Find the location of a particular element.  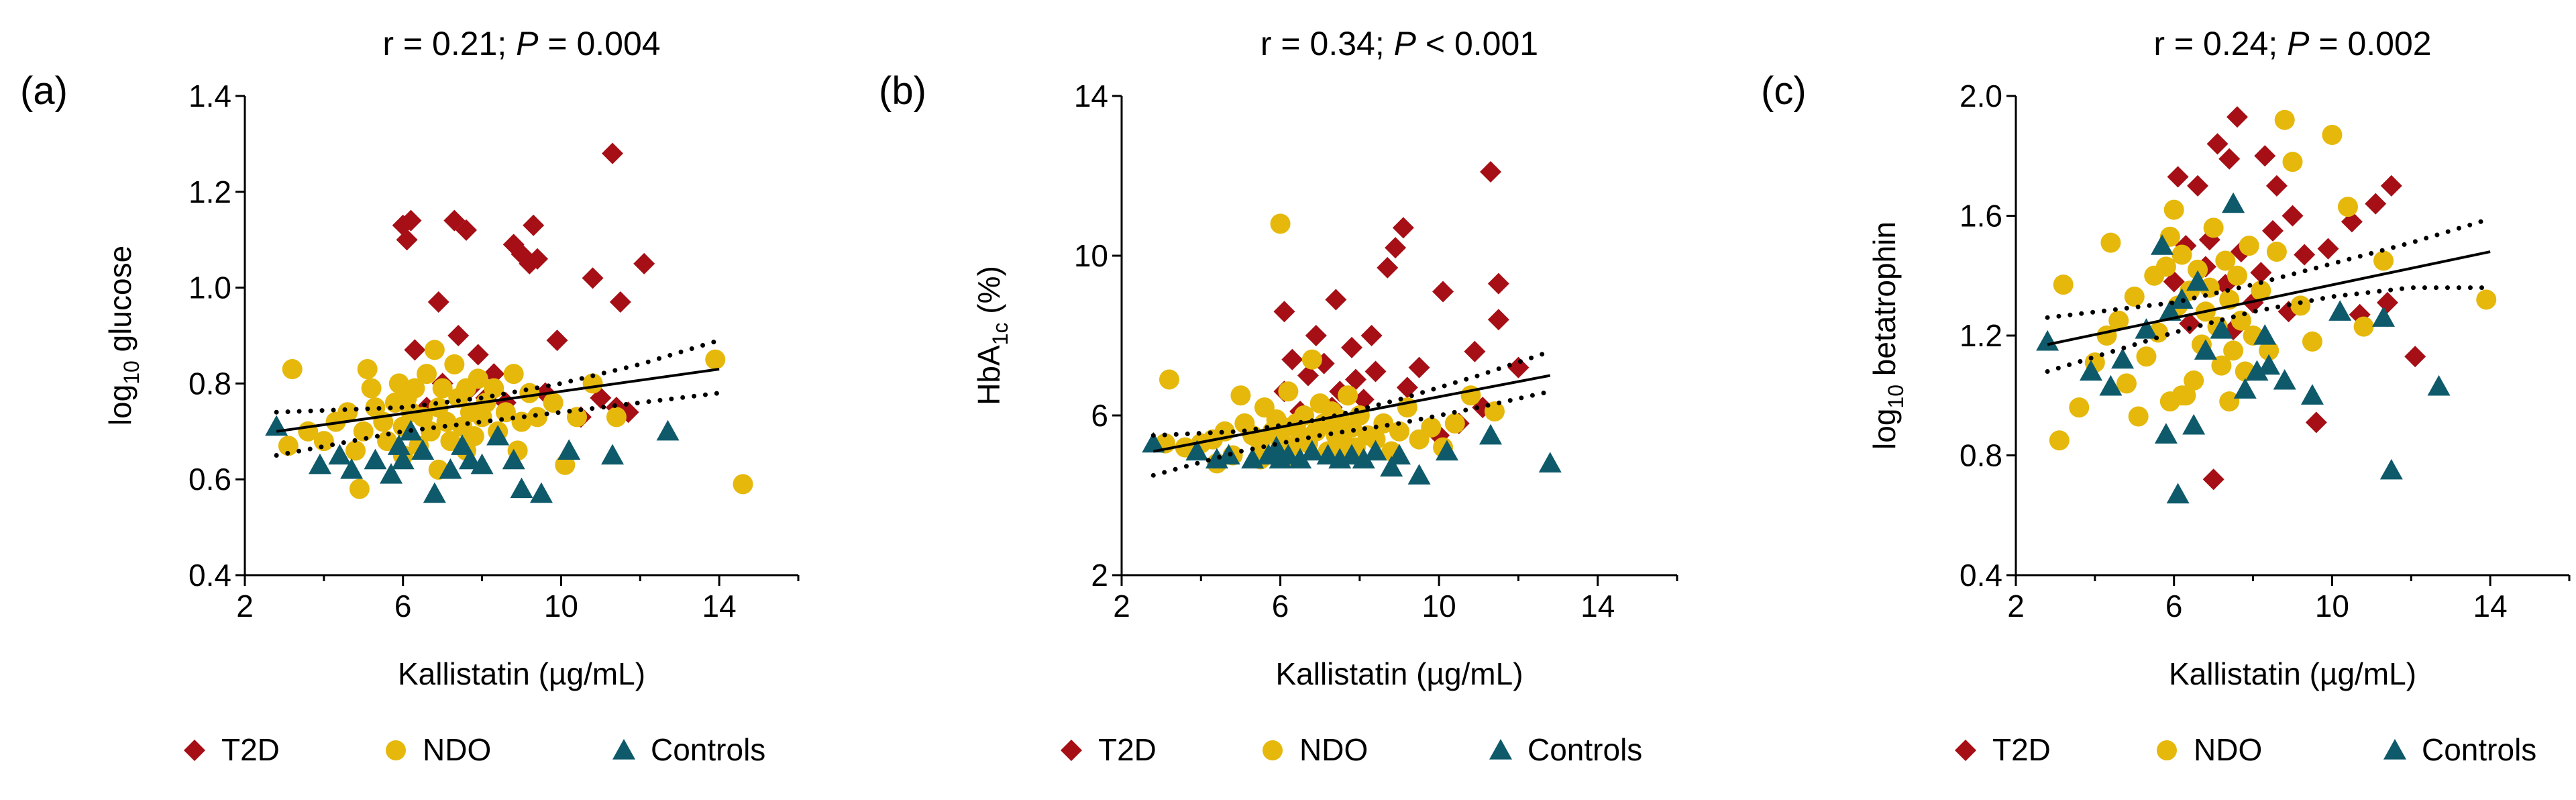

y-tick-label: 1.6 is located at coordinates (1981, 216).